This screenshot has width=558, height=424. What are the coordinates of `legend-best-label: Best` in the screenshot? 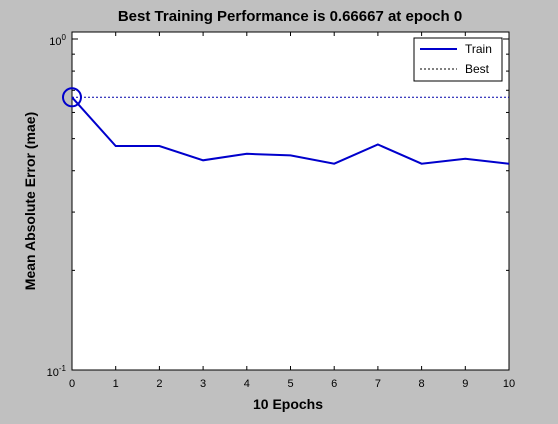 It's located at (477, 69).